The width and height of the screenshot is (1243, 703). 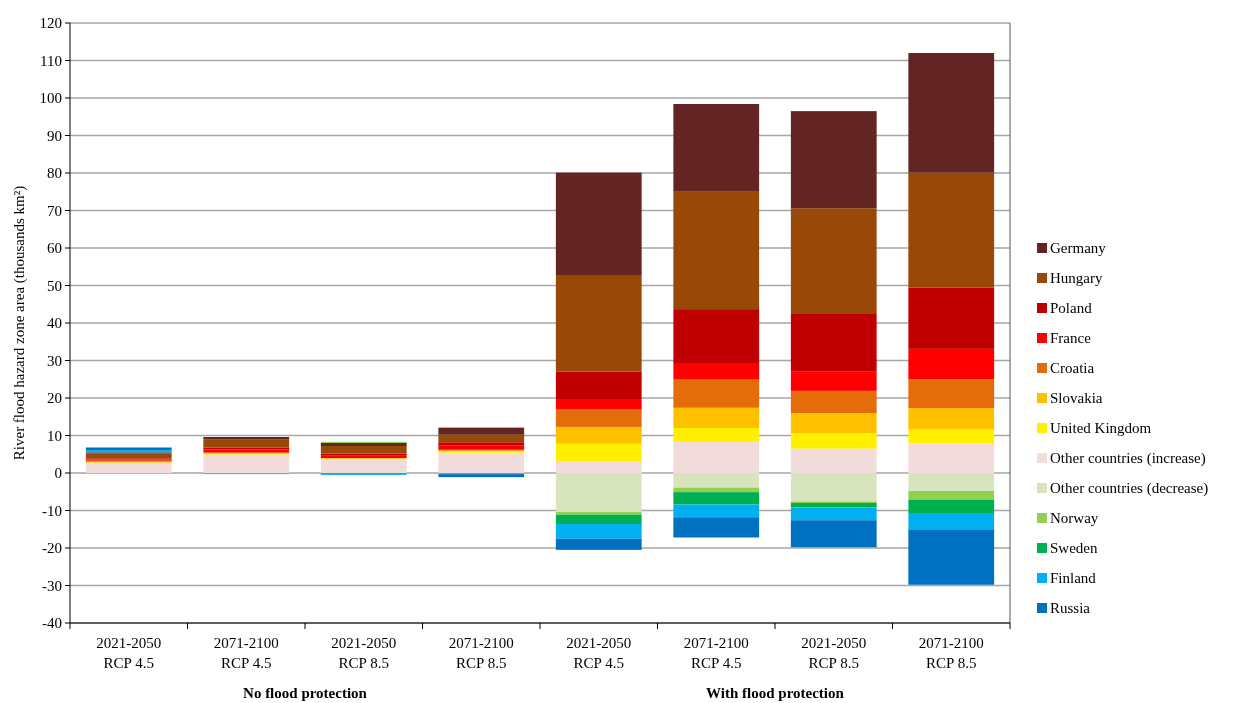 What do you see at coordinates (1074, 518) in the screenshot?
I see `legend-label: Norway` at bounding box center [1074, 518].